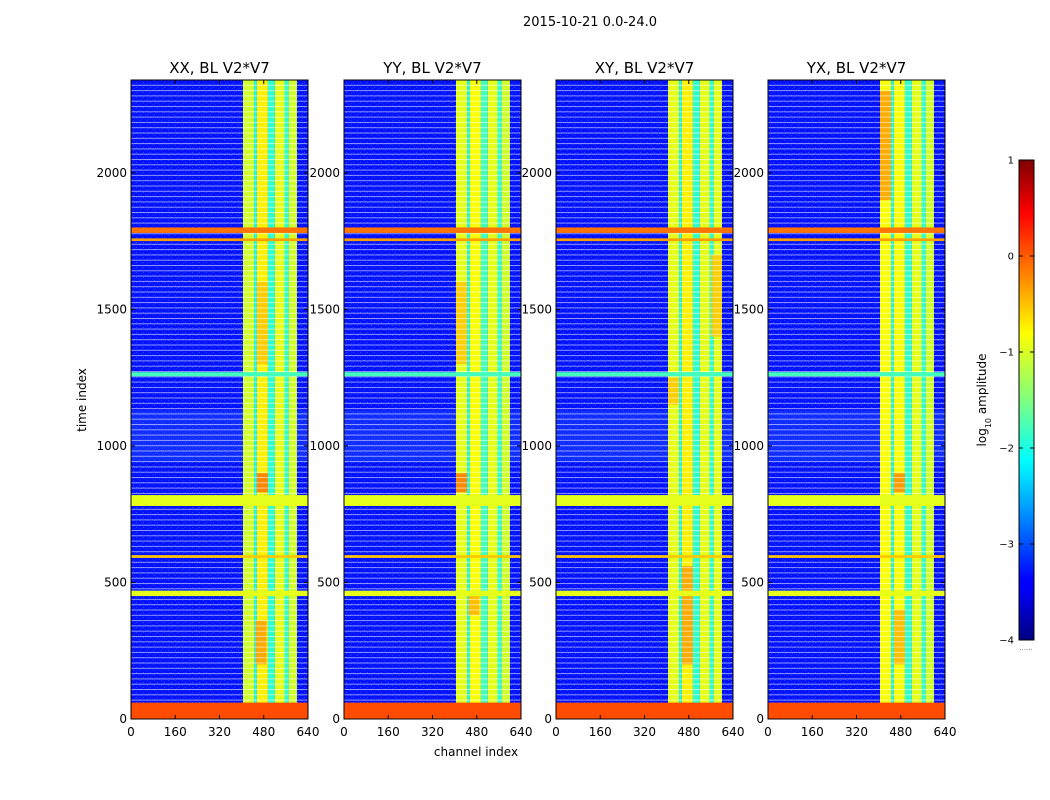  Describe the element at coordinates (1006, 353) in the screenshot. I see `colorbar-tick-label: −1` at that location.